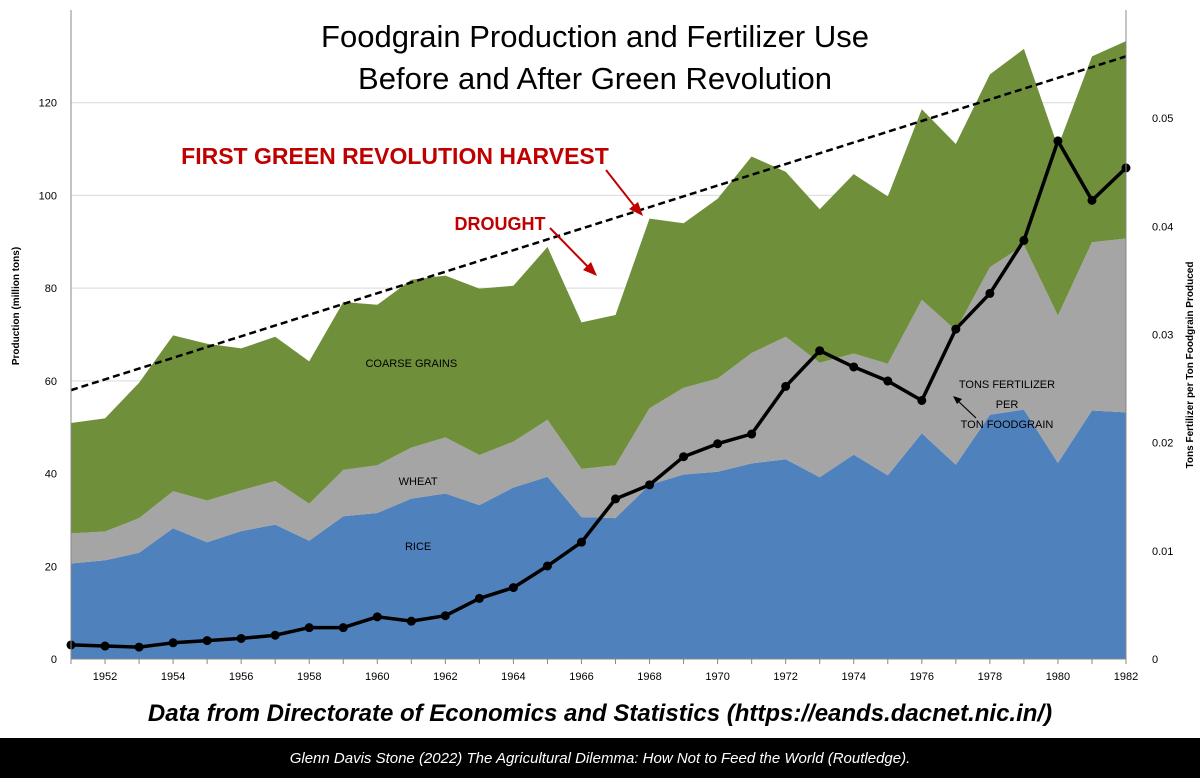 The height and width of the screenshot is (778, 1200). I want to click on x-tick-label: 1958, so click(309, 677).